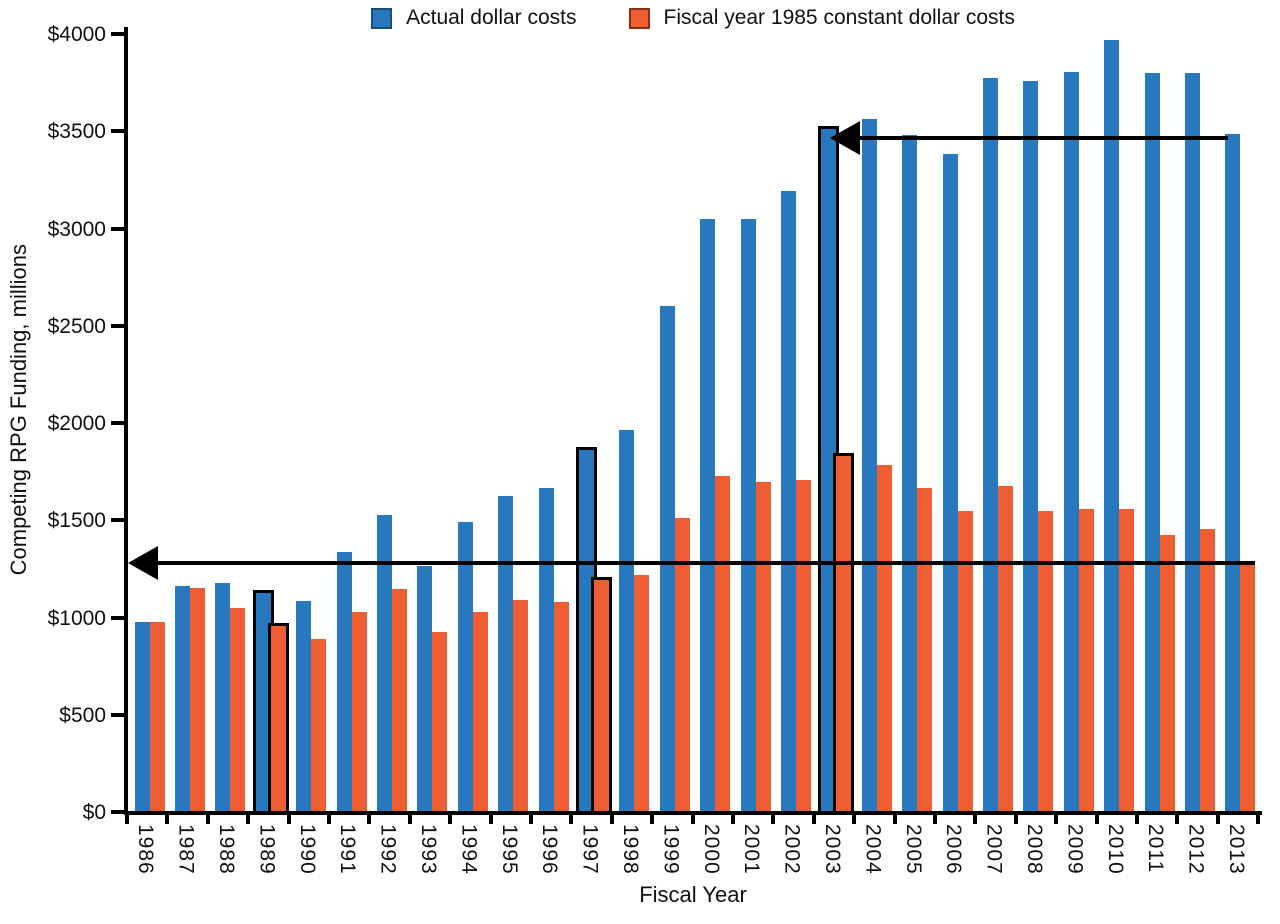 The image size is (1280, 924). What do you see at coordinates (1196, 849) in the screenshot?
I see `x-tick-label: 2012` at bounding box center [1196, 849].